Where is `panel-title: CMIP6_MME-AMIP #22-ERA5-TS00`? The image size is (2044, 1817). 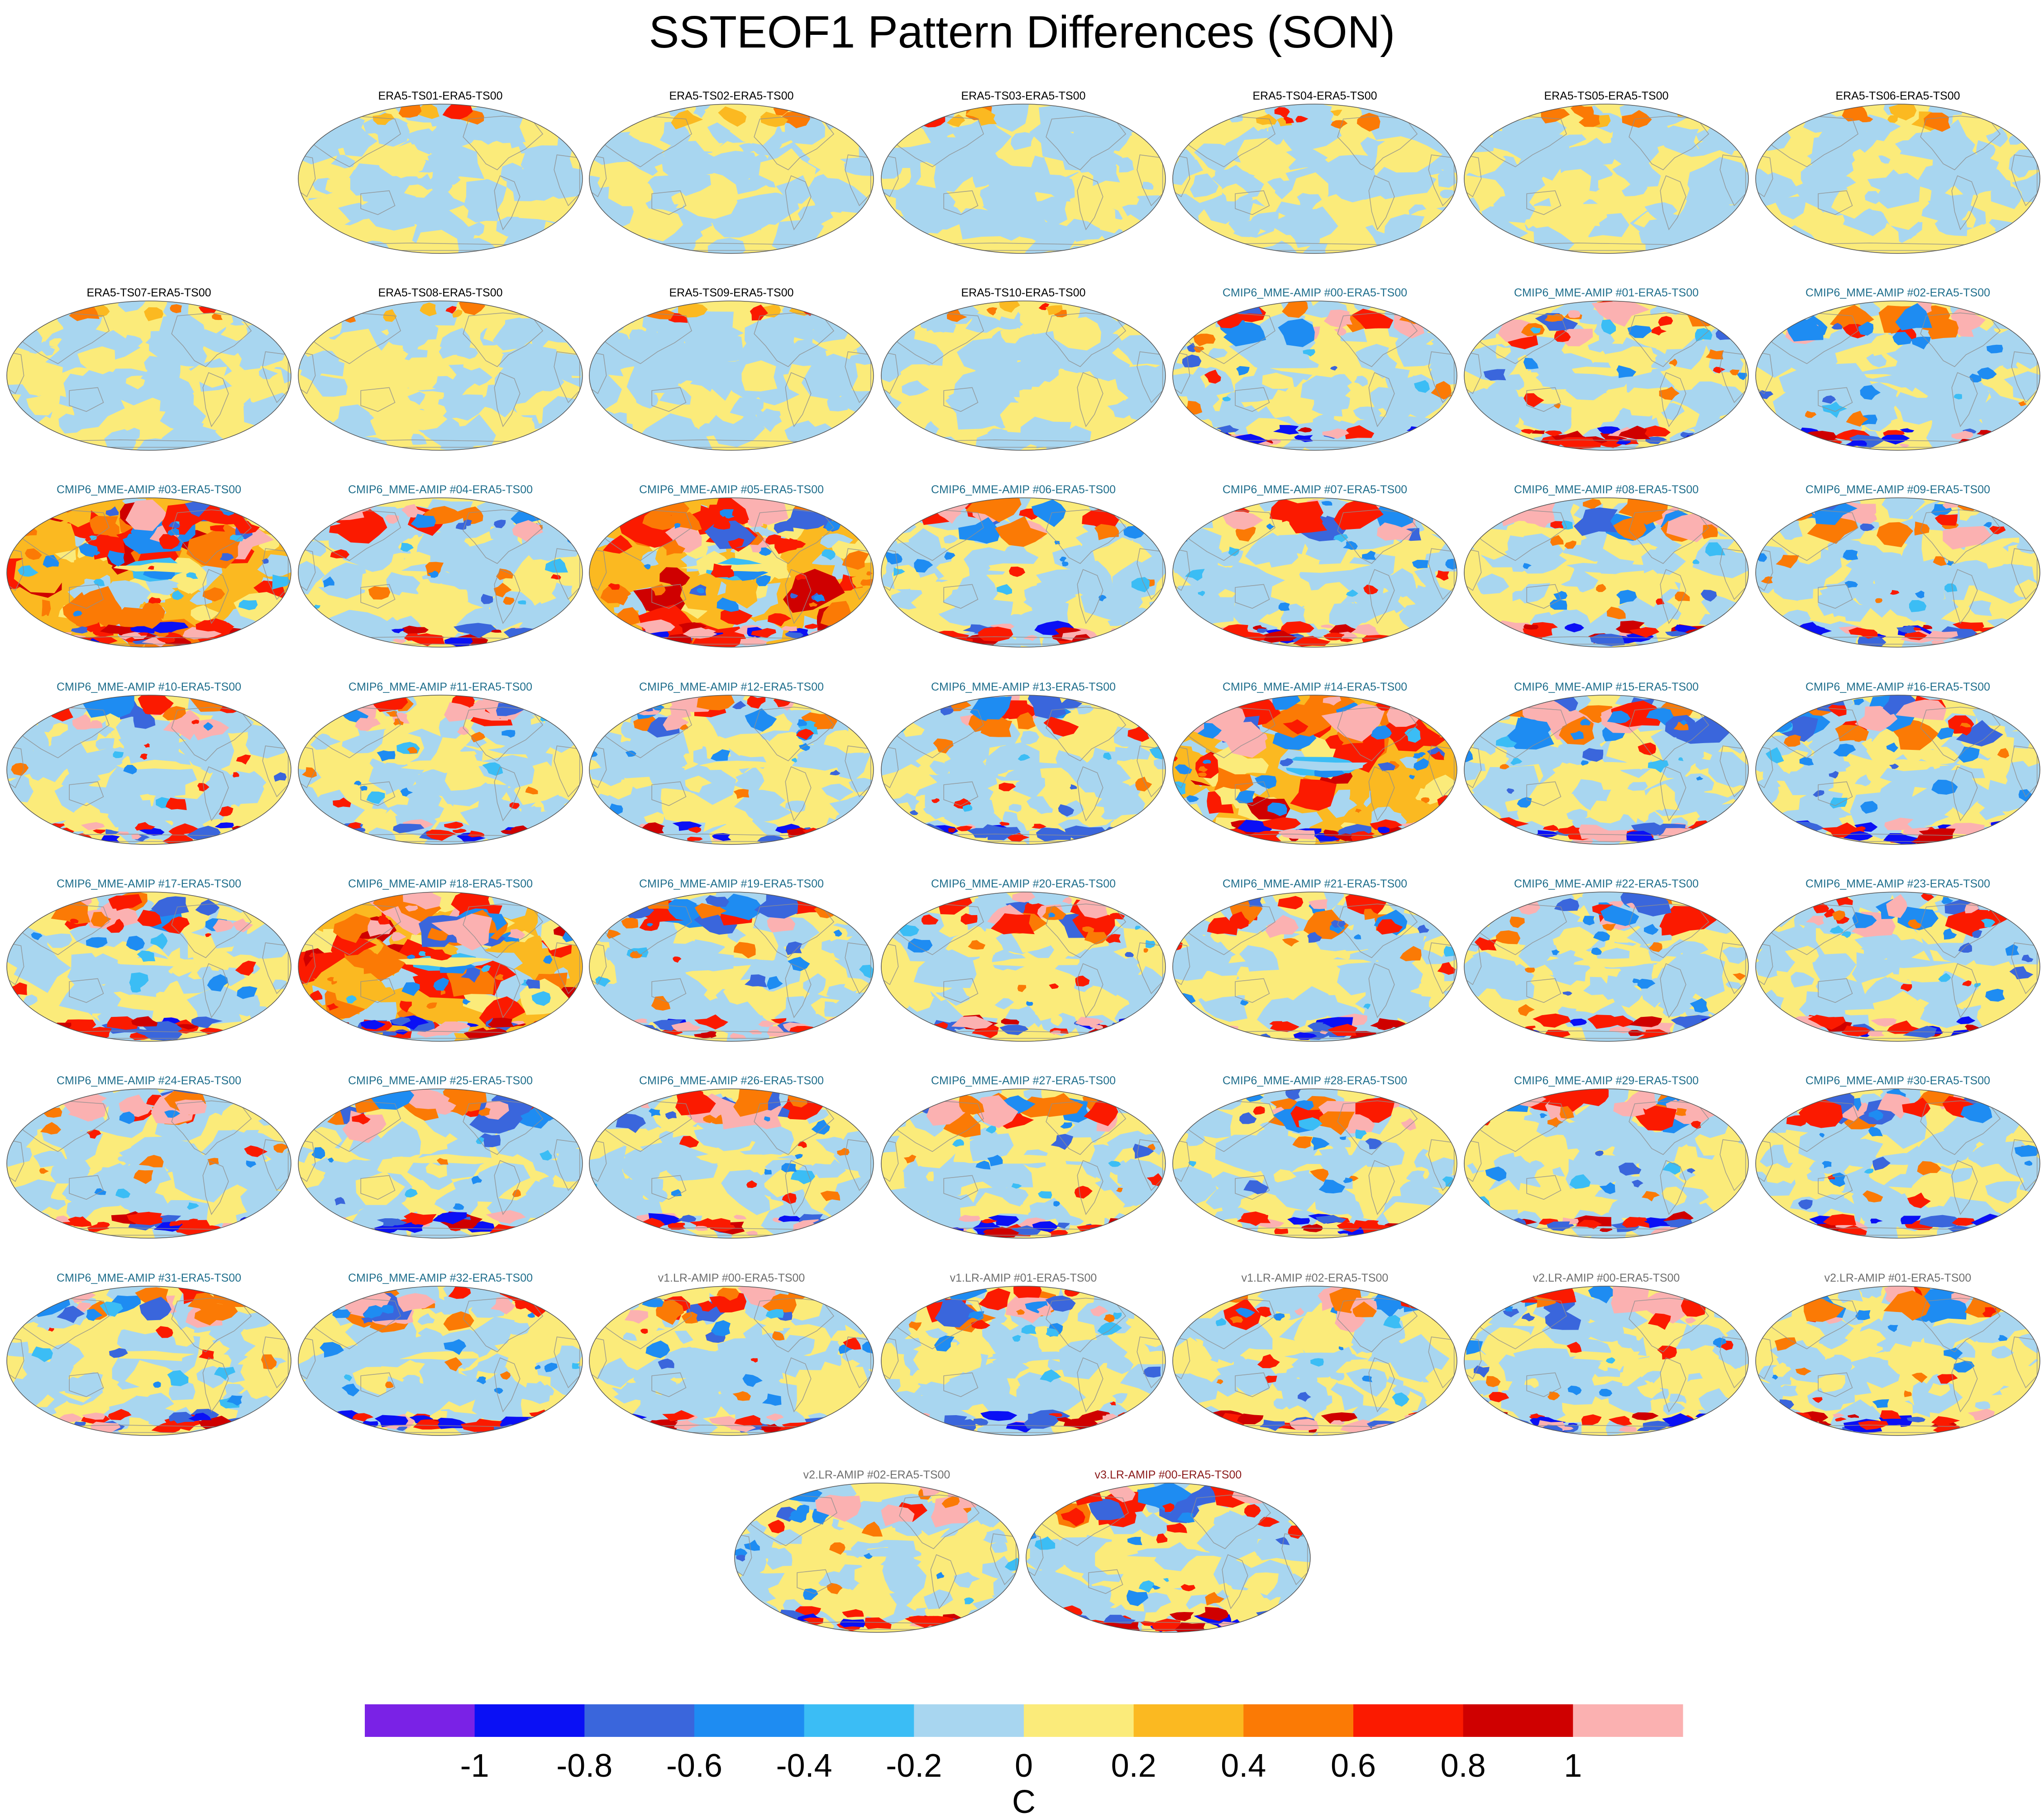 panel-title: CMIP6_MME-AMIP #22-ERA5-TS00 is located at coordinates (1606, 884).